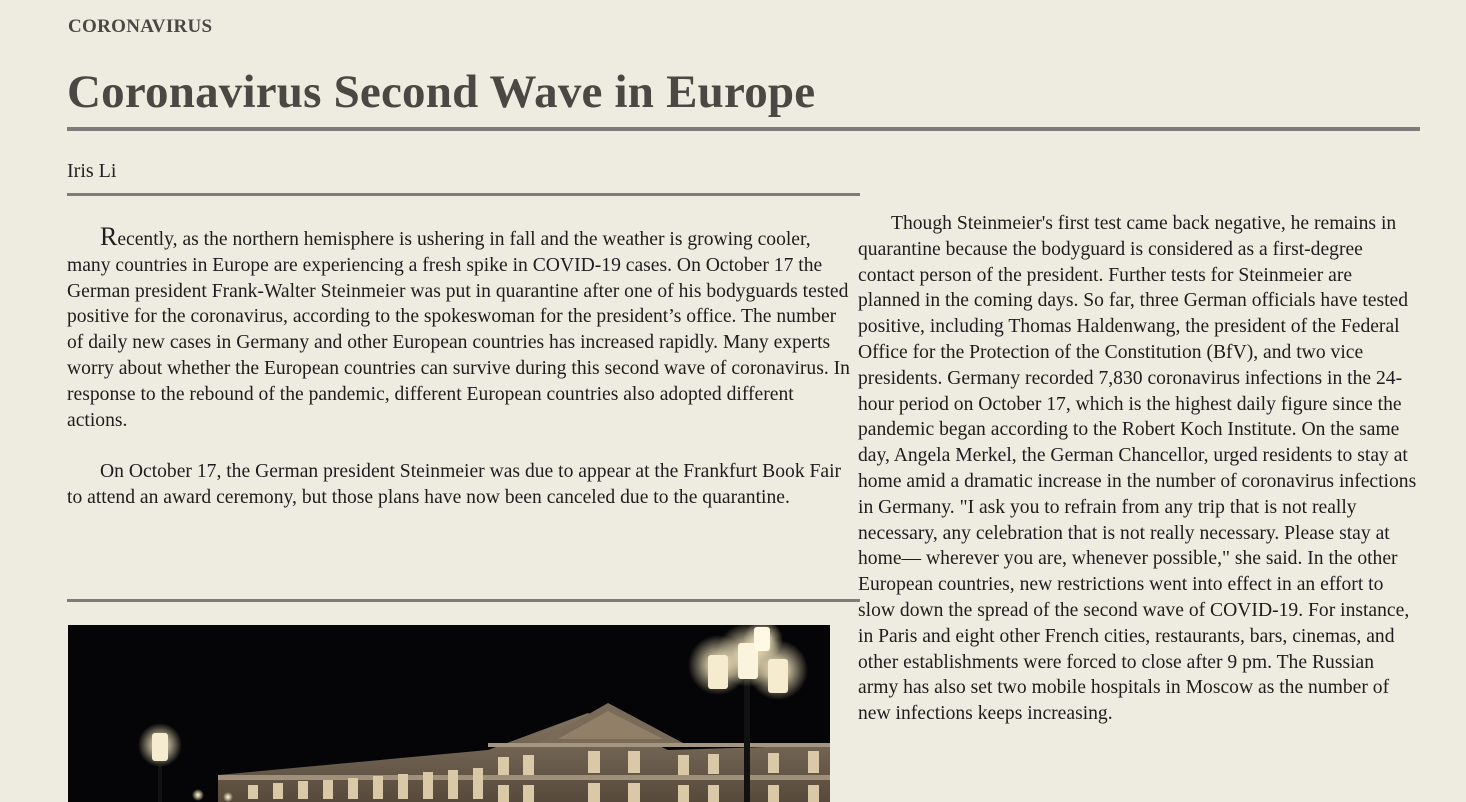 The height and width of the screenshot is (802, 1466). I want to click on drop-cap: R, so click(109, 236).